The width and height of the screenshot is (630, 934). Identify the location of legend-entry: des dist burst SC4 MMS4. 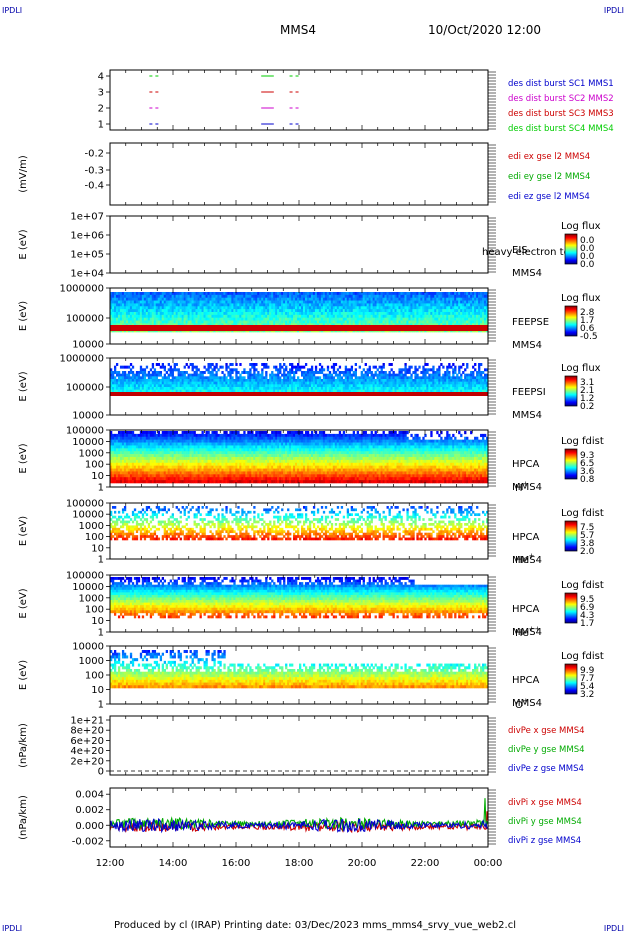
(561, 129).